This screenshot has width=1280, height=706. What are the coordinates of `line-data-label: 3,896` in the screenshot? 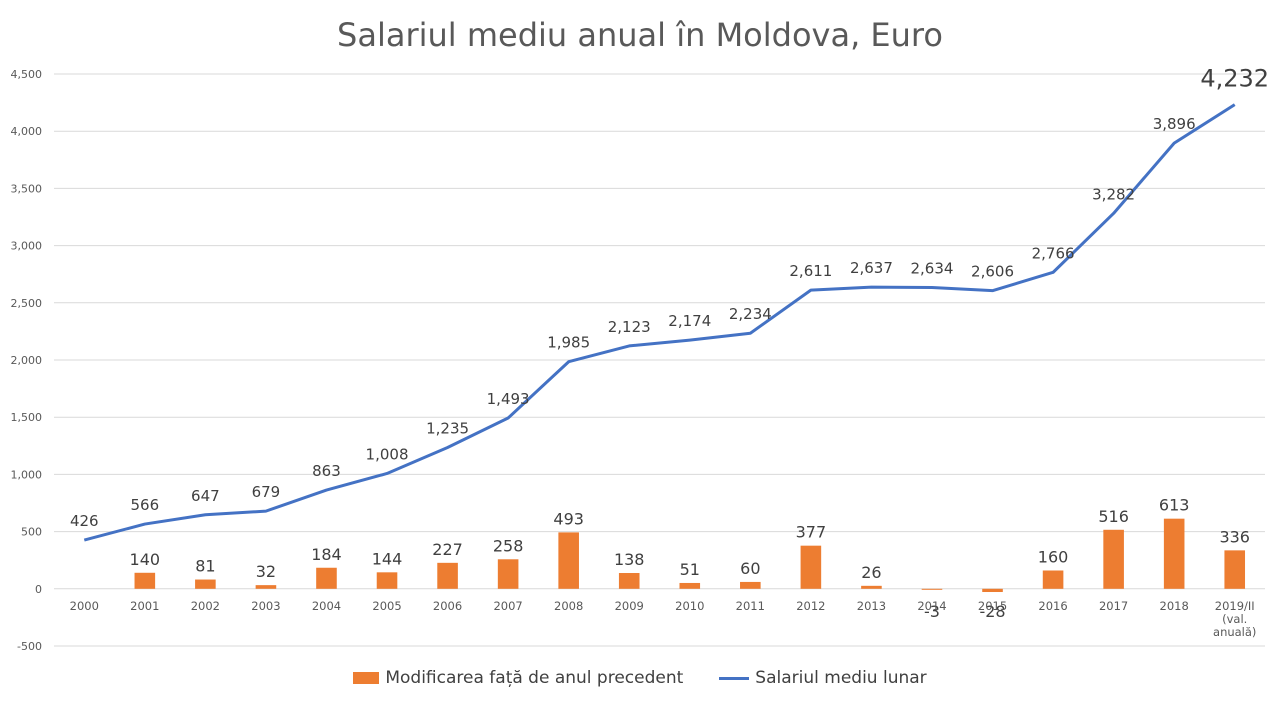 It's located at (1174, 124).